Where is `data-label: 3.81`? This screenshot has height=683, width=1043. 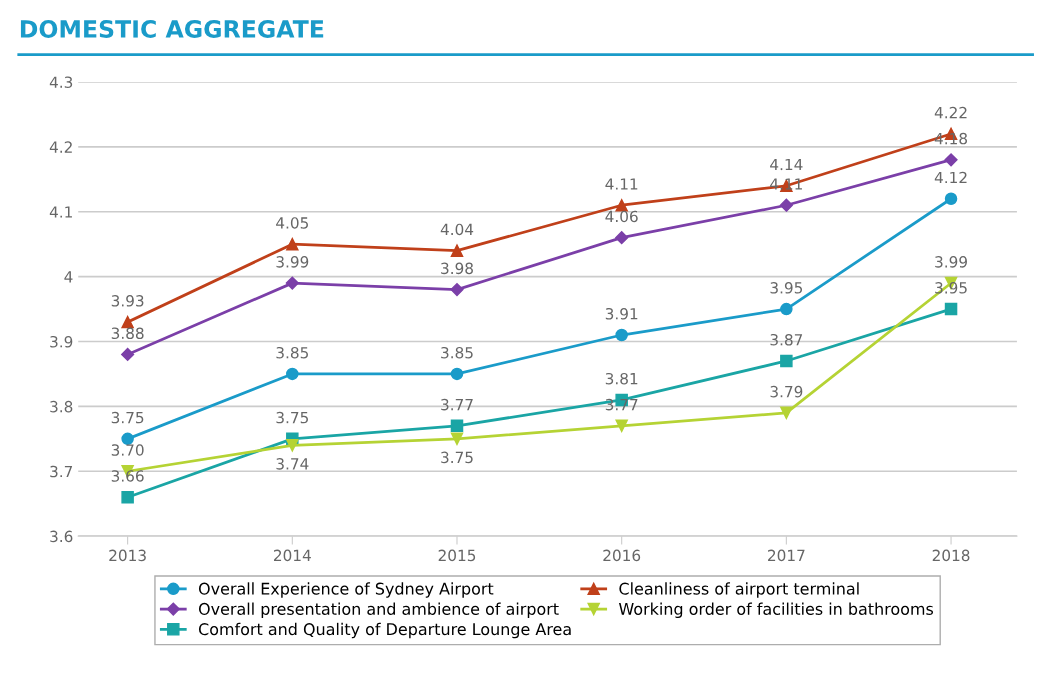
data-label: 3.81 is located at coordinates (621, 378).